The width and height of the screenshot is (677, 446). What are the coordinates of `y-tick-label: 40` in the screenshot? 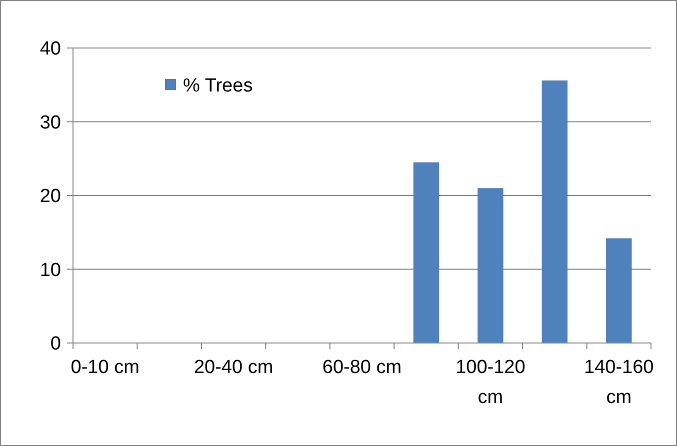 It's located at (50, 49).